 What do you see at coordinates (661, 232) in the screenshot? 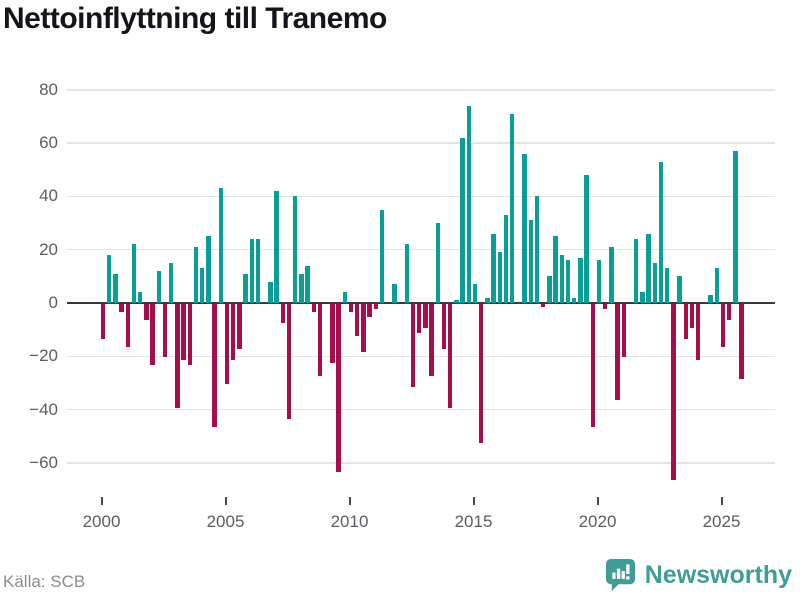
I see `bar-2022Q3` at bounding box center [661, 232].